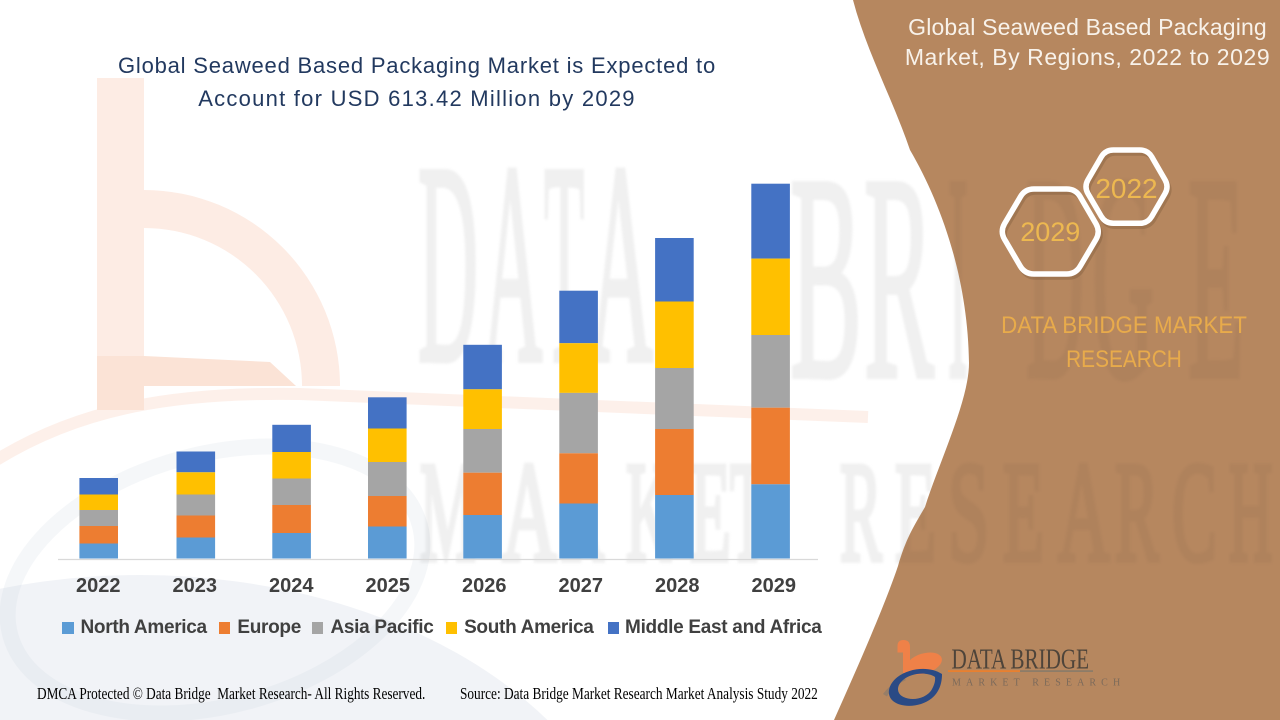  Describe the element at coordinates (1021, 659) in the screenshot. I see `svg-text: DATA BRIDGE` at that location.